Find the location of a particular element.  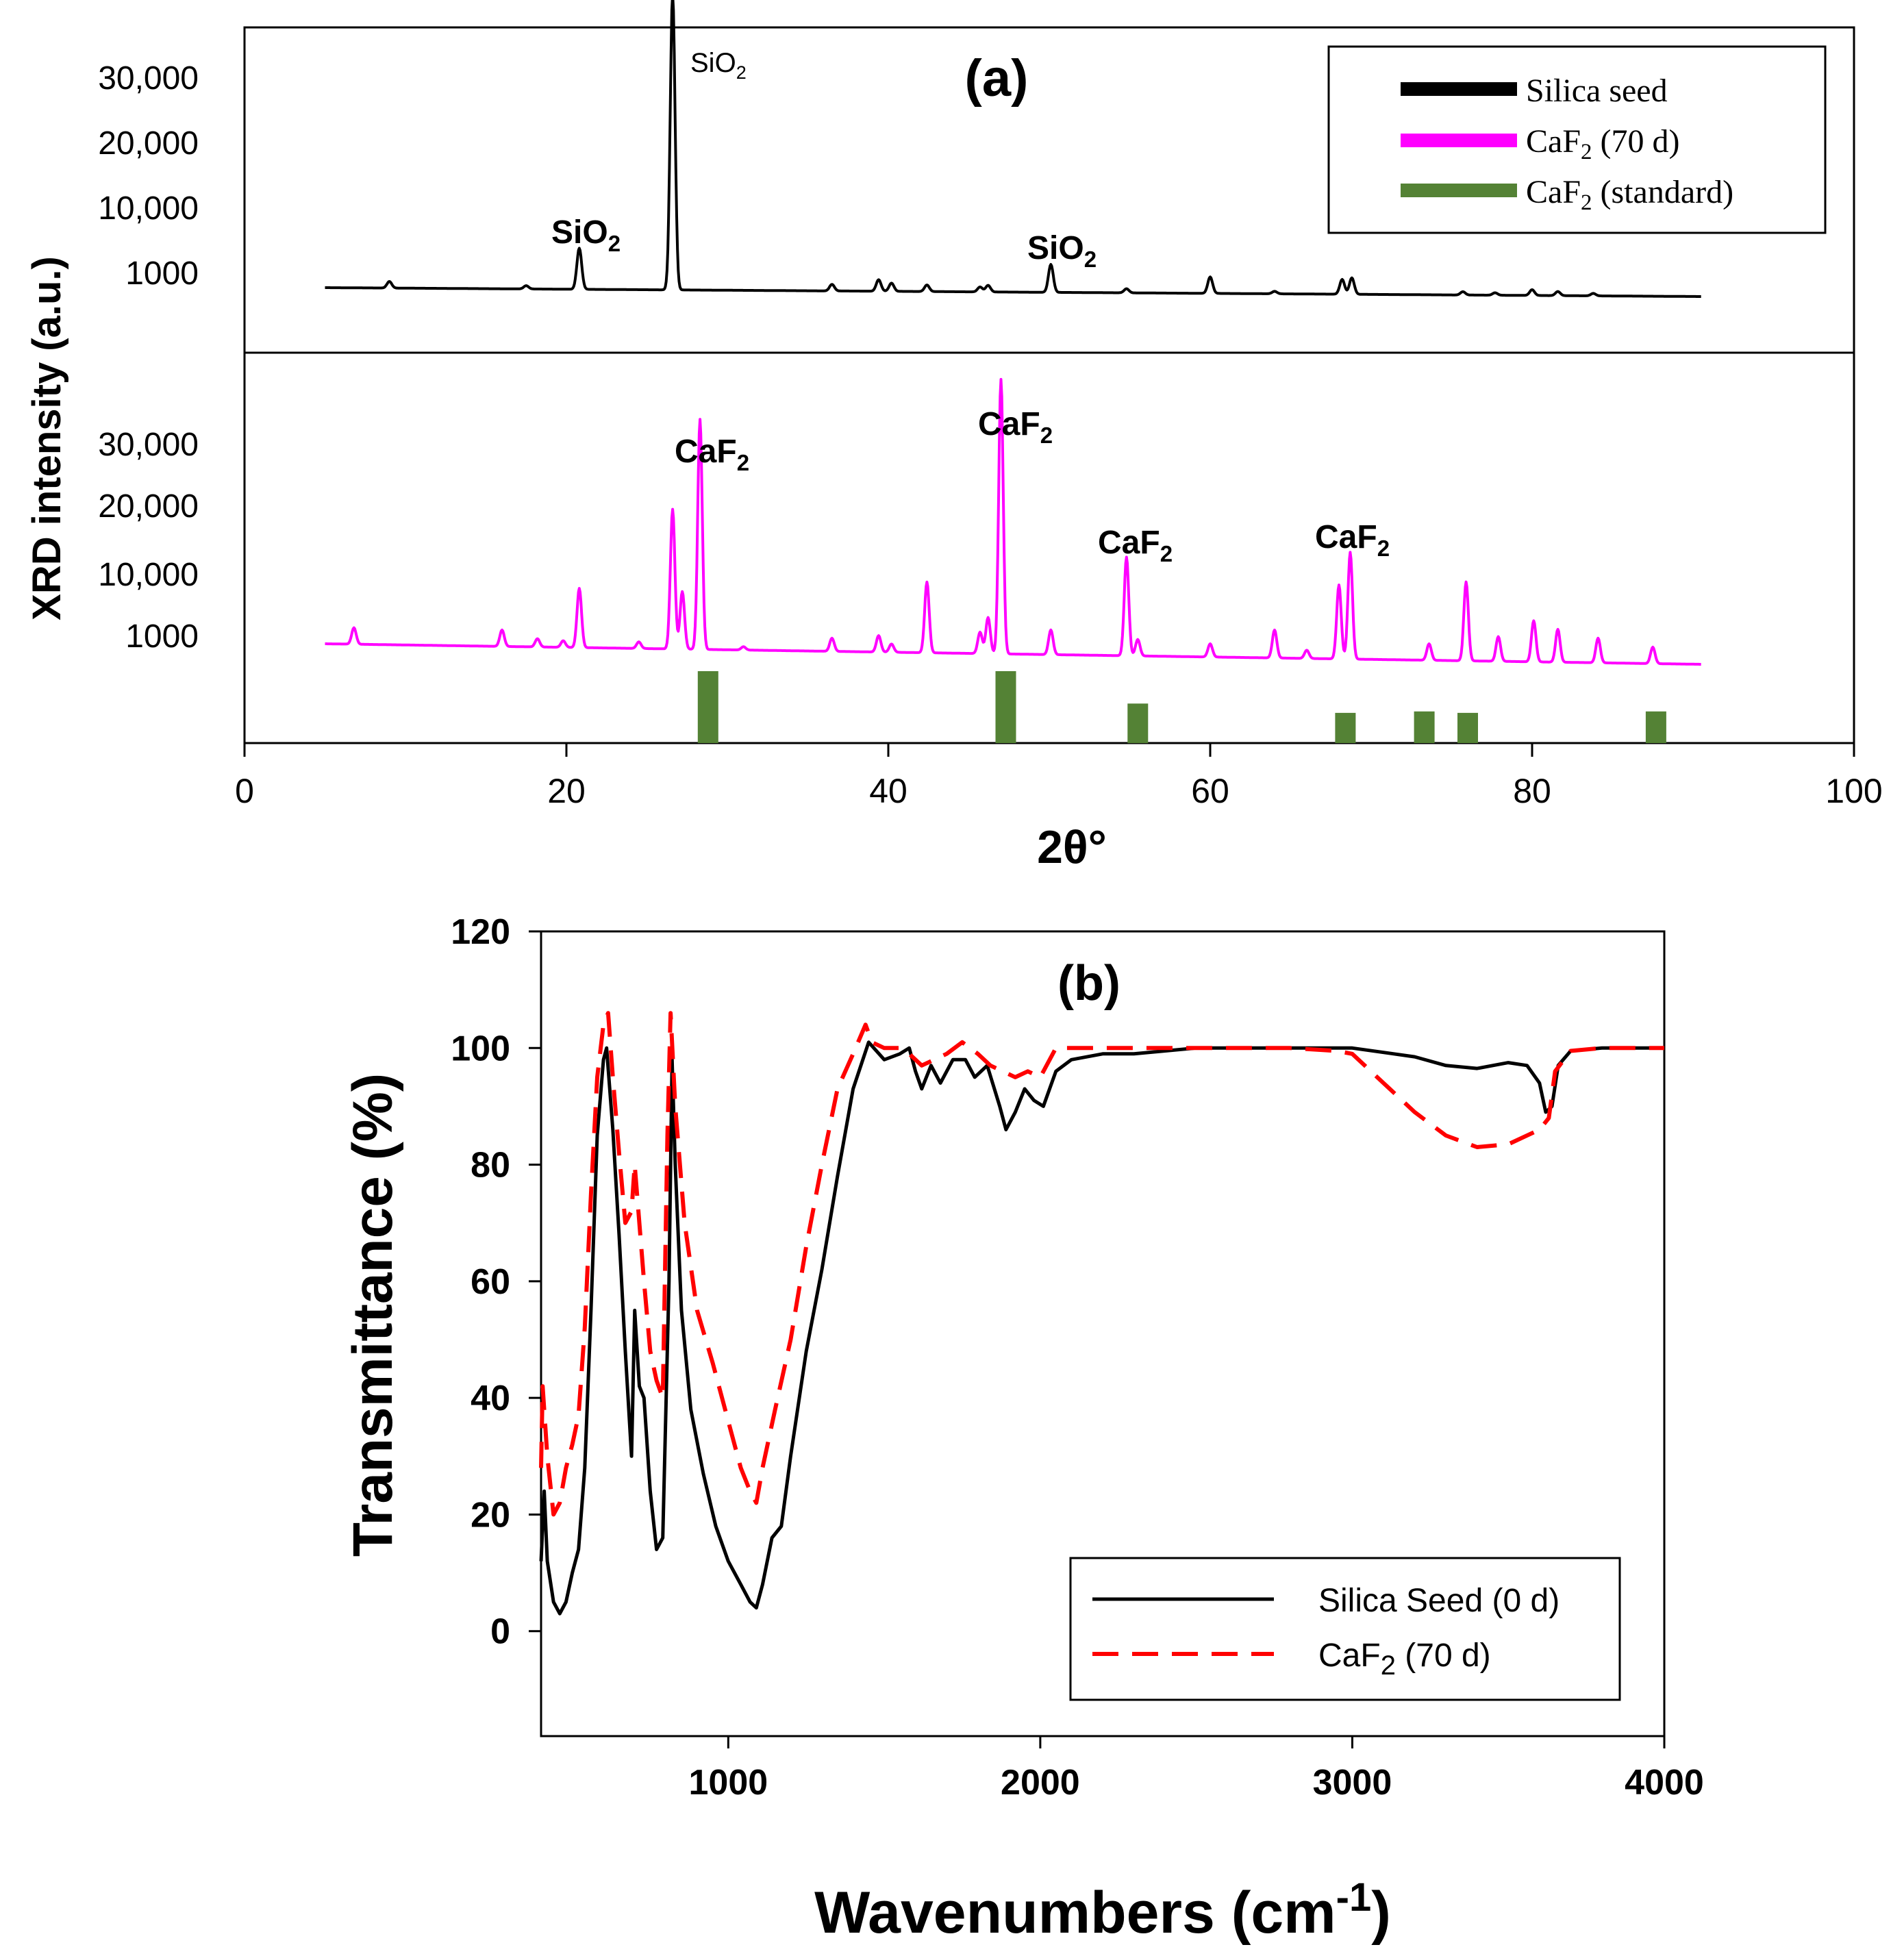

panel-a-title: (a) is located at coordinates (997, 78).